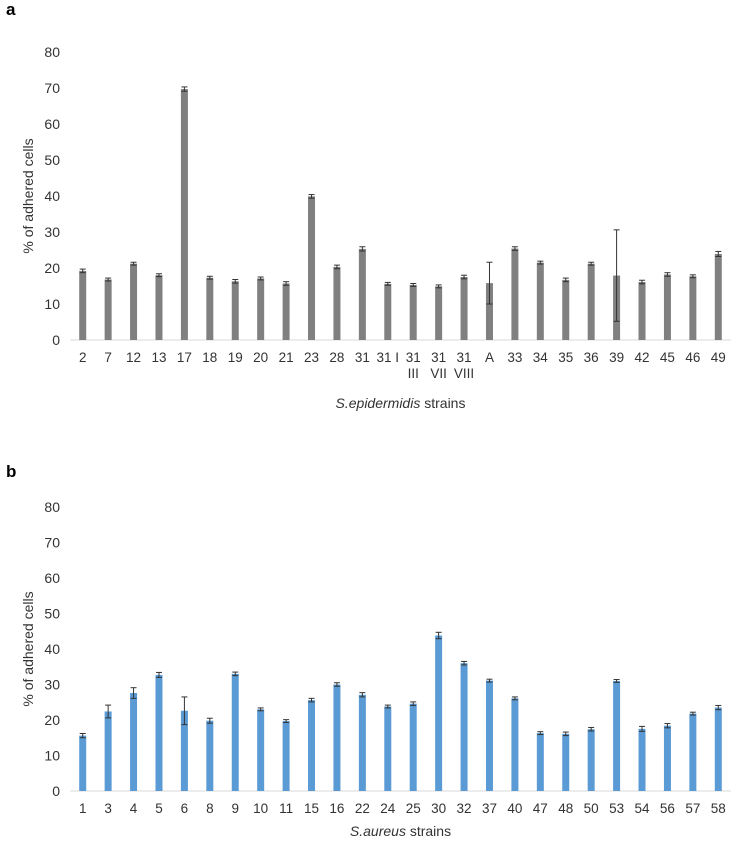 Image resolution: width=732 pixels, height=846 pixels. Describe the element at coordinates (108, 808) in the screenshot. I see `x-tick-label: 3` at that location.